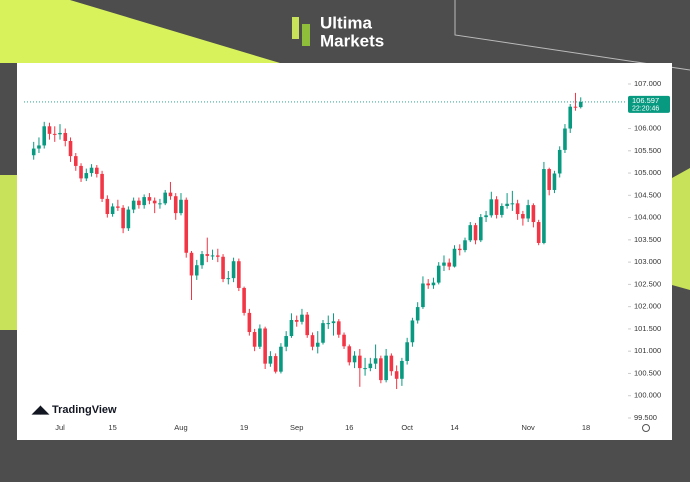  What do you see at coordinates (645, 417) in the screenshot?
I see `y-tick-label: 99.500` at bounding box center [645, 417].